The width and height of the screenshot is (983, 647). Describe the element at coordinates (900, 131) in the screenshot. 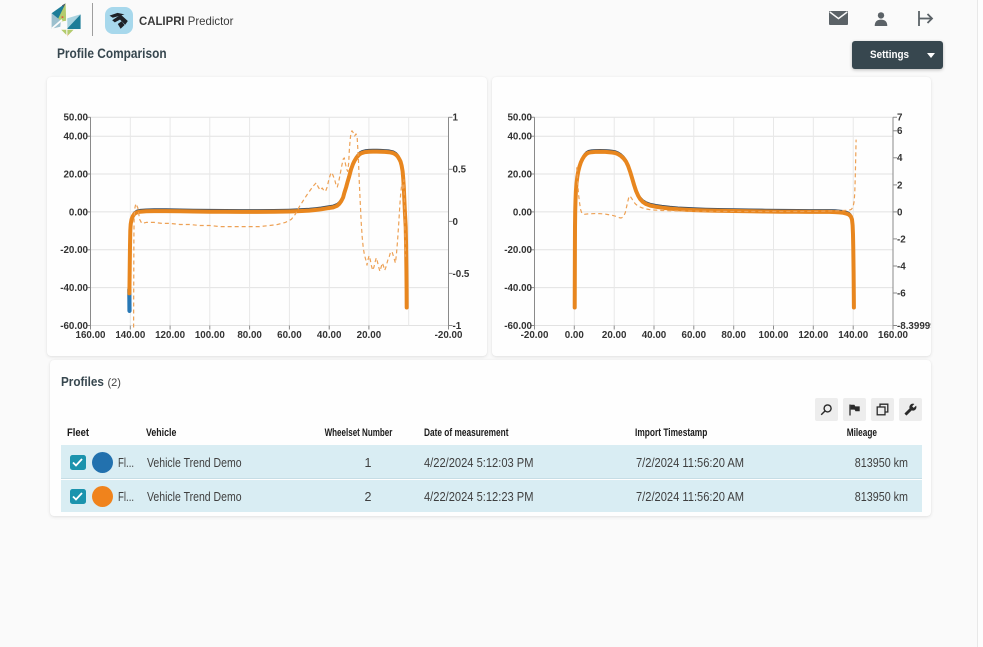

I see `svg-text: 6` at that location.